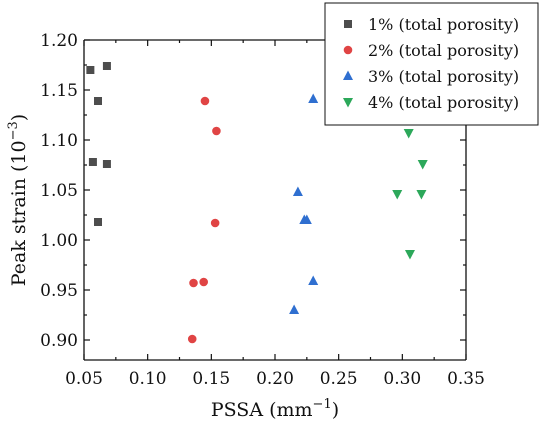 The width and height of the screenshot is (550, 433). Describe the element at coordinates (402, 379) in the screenshot. I see `x-tick-label: 0.30` at that location.